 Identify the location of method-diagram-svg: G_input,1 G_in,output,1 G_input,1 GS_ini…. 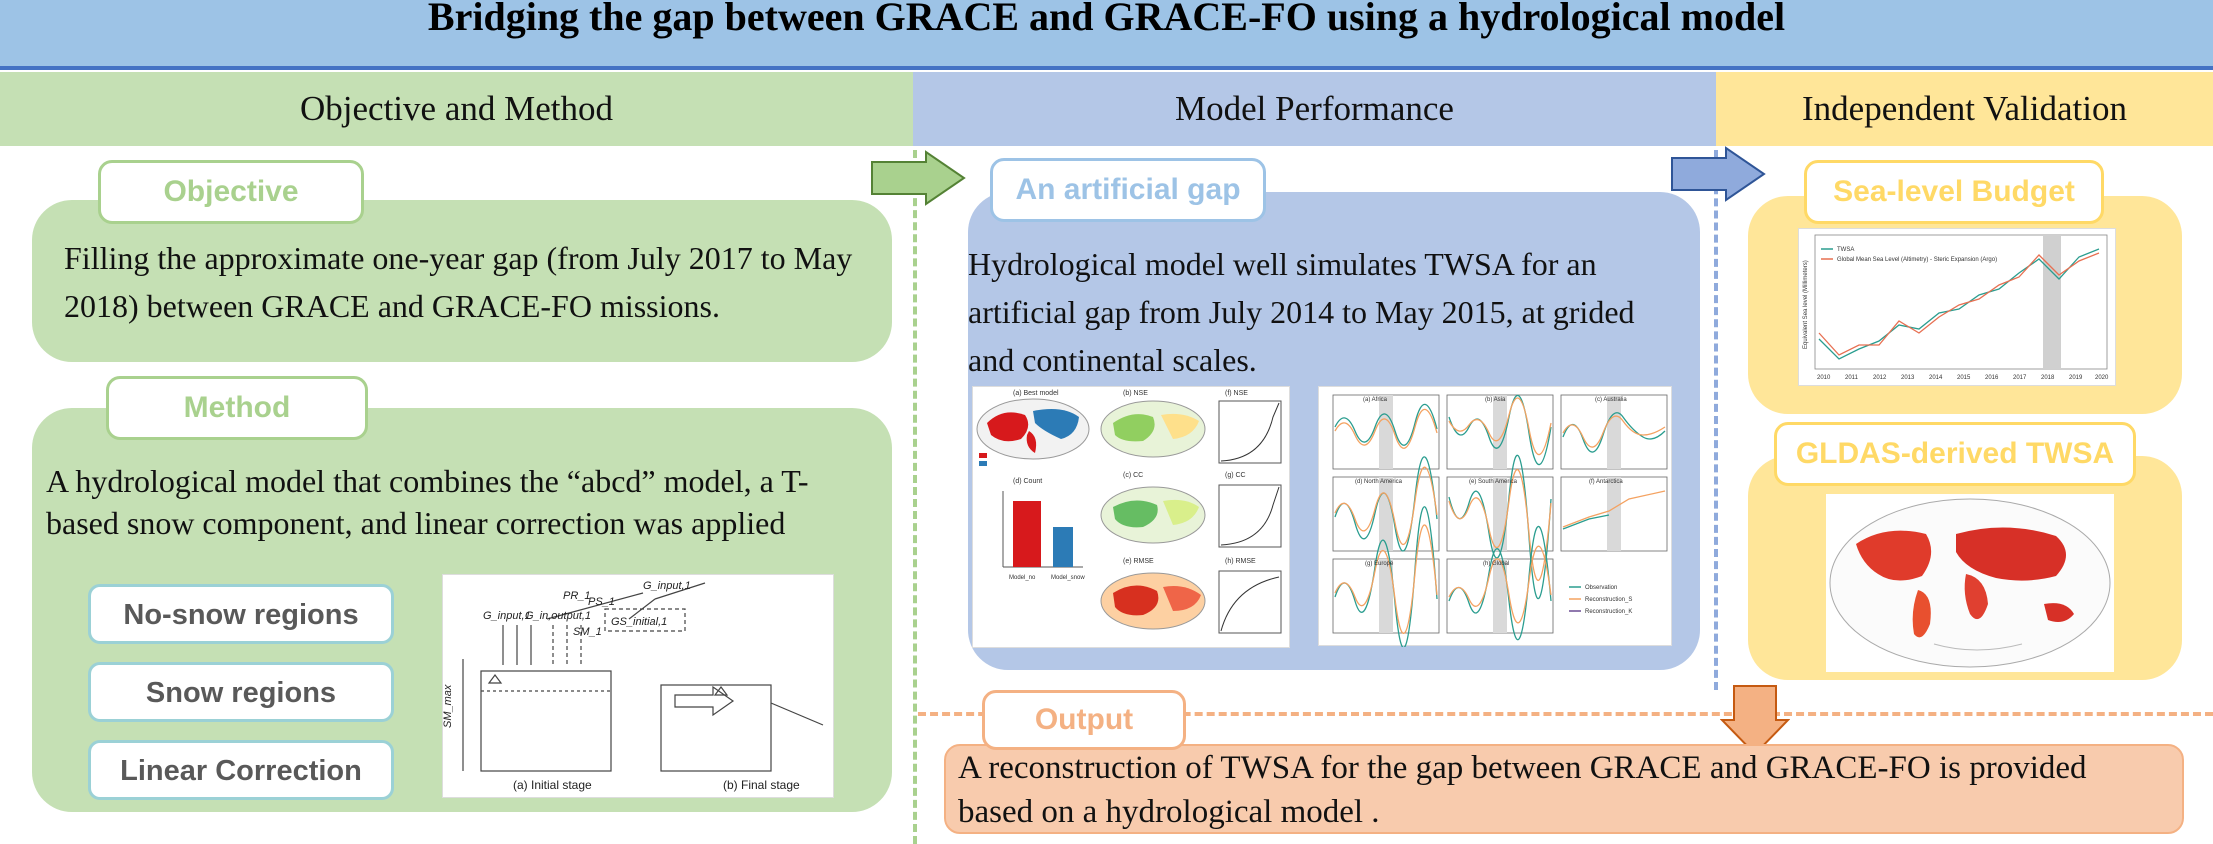
(633, 686).